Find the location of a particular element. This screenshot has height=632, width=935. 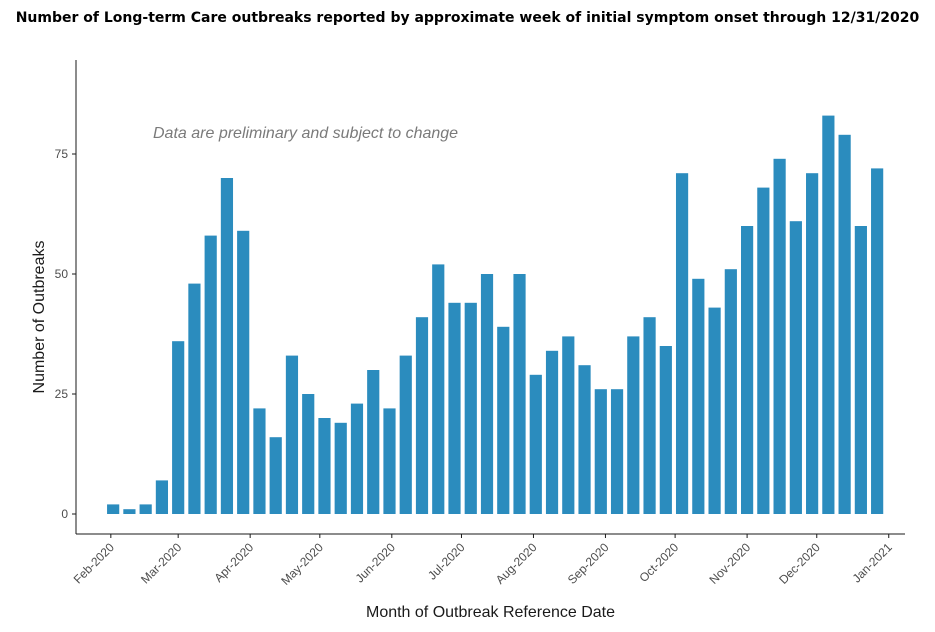

x-tick-label: Mar-2020 is located at coordinates (161, 563).